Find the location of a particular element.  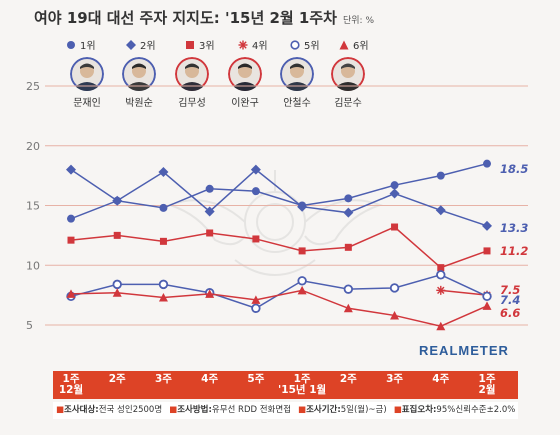

y-tick-label: 15 is located at coordinates (33, 206).